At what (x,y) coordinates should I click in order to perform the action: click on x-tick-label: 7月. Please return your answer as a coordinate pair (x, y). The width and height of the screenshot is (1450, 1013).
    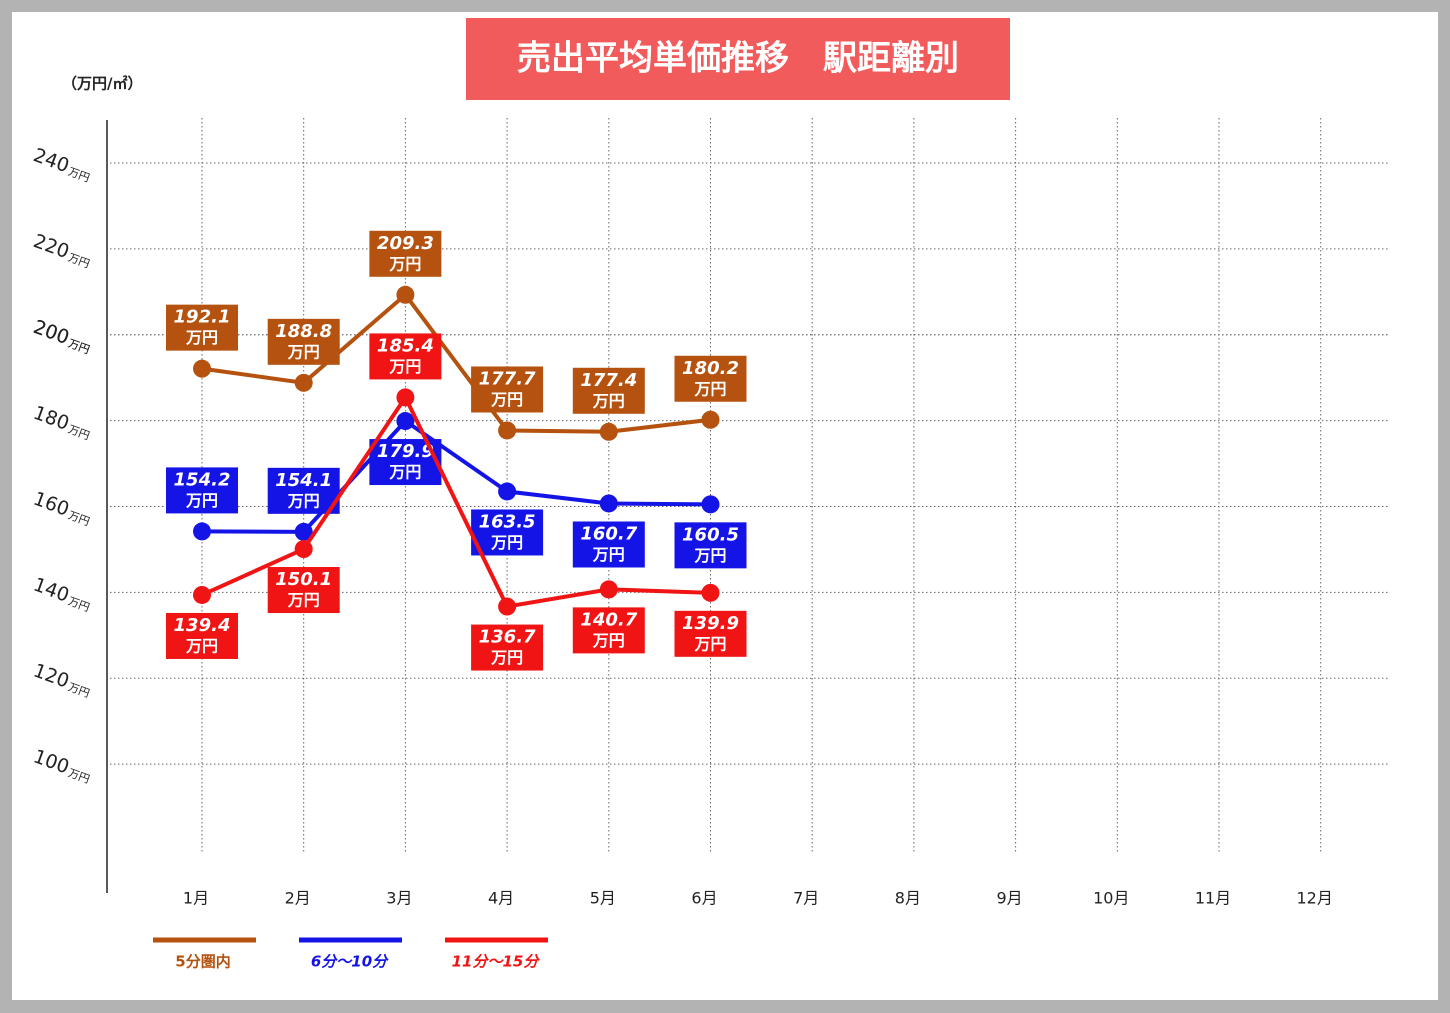
    Looking at the image, I should click on (806, 898).